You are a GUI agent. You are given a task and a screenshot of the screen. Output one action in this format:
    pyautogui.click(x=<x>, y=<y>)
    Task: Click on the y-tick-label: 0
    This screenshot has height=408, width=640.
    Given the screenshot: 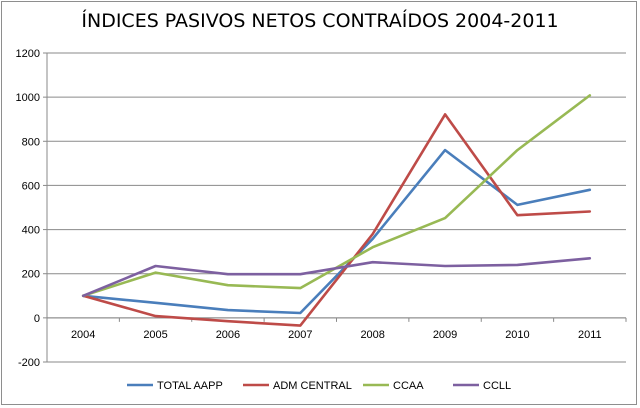 What is the action you would take?
    pyautogui.click(x=37, y=319)
    